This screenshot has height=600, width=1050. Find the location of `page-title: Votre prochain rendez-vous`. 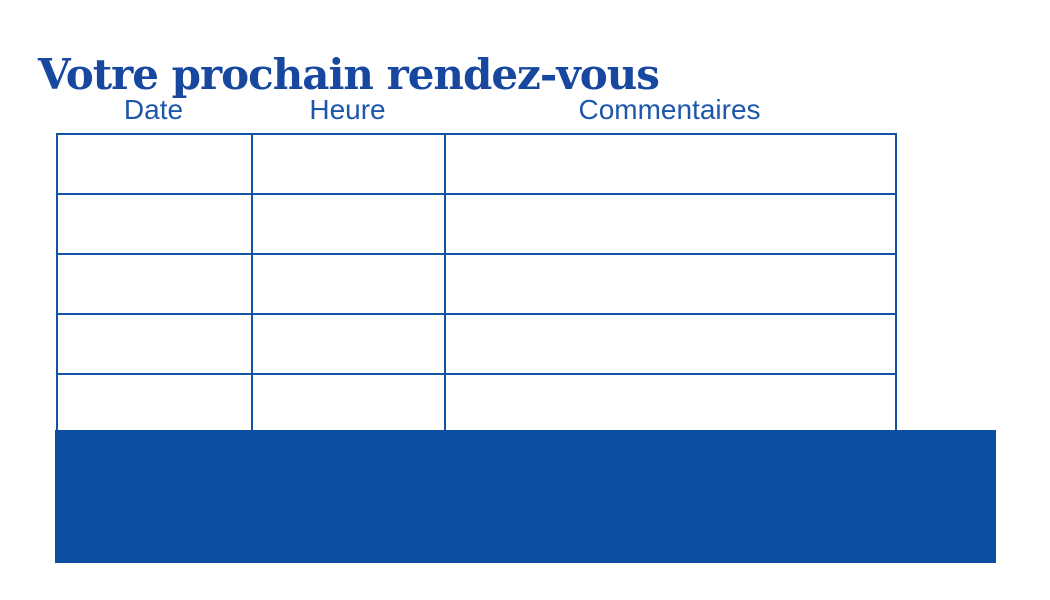

page-title: Votre prochain rendez-vous is located at coordinates (349, 75).